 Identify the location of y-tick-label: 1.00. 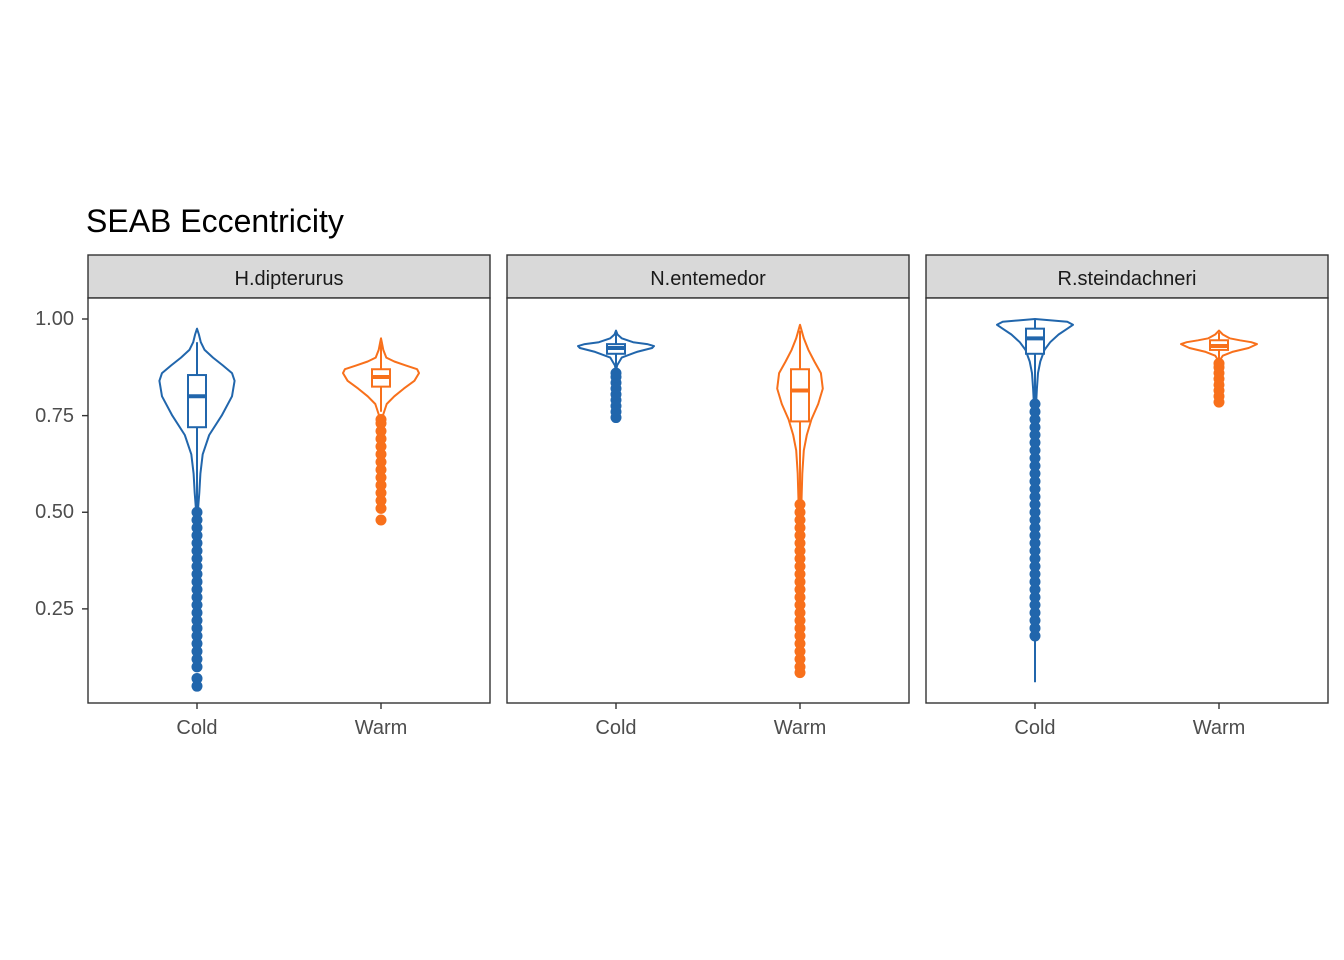
(54, 319).